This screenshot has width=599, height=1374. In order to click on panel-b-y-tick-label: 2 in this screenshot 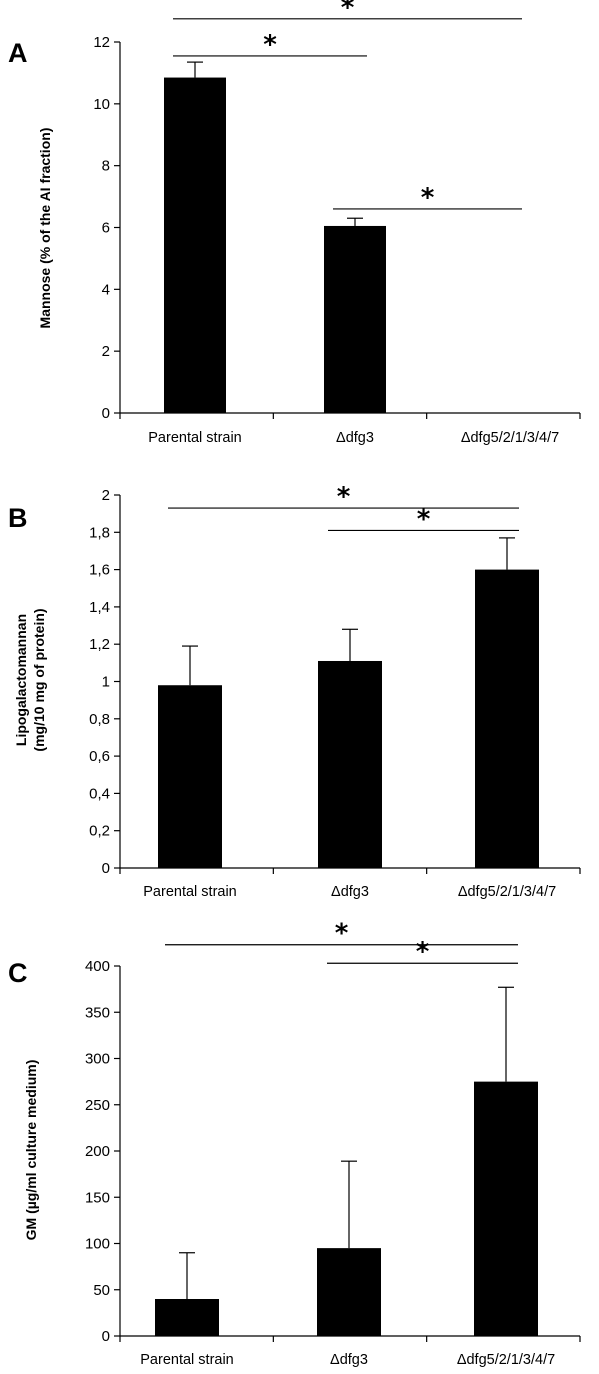, I will do `click(106, 495)`.